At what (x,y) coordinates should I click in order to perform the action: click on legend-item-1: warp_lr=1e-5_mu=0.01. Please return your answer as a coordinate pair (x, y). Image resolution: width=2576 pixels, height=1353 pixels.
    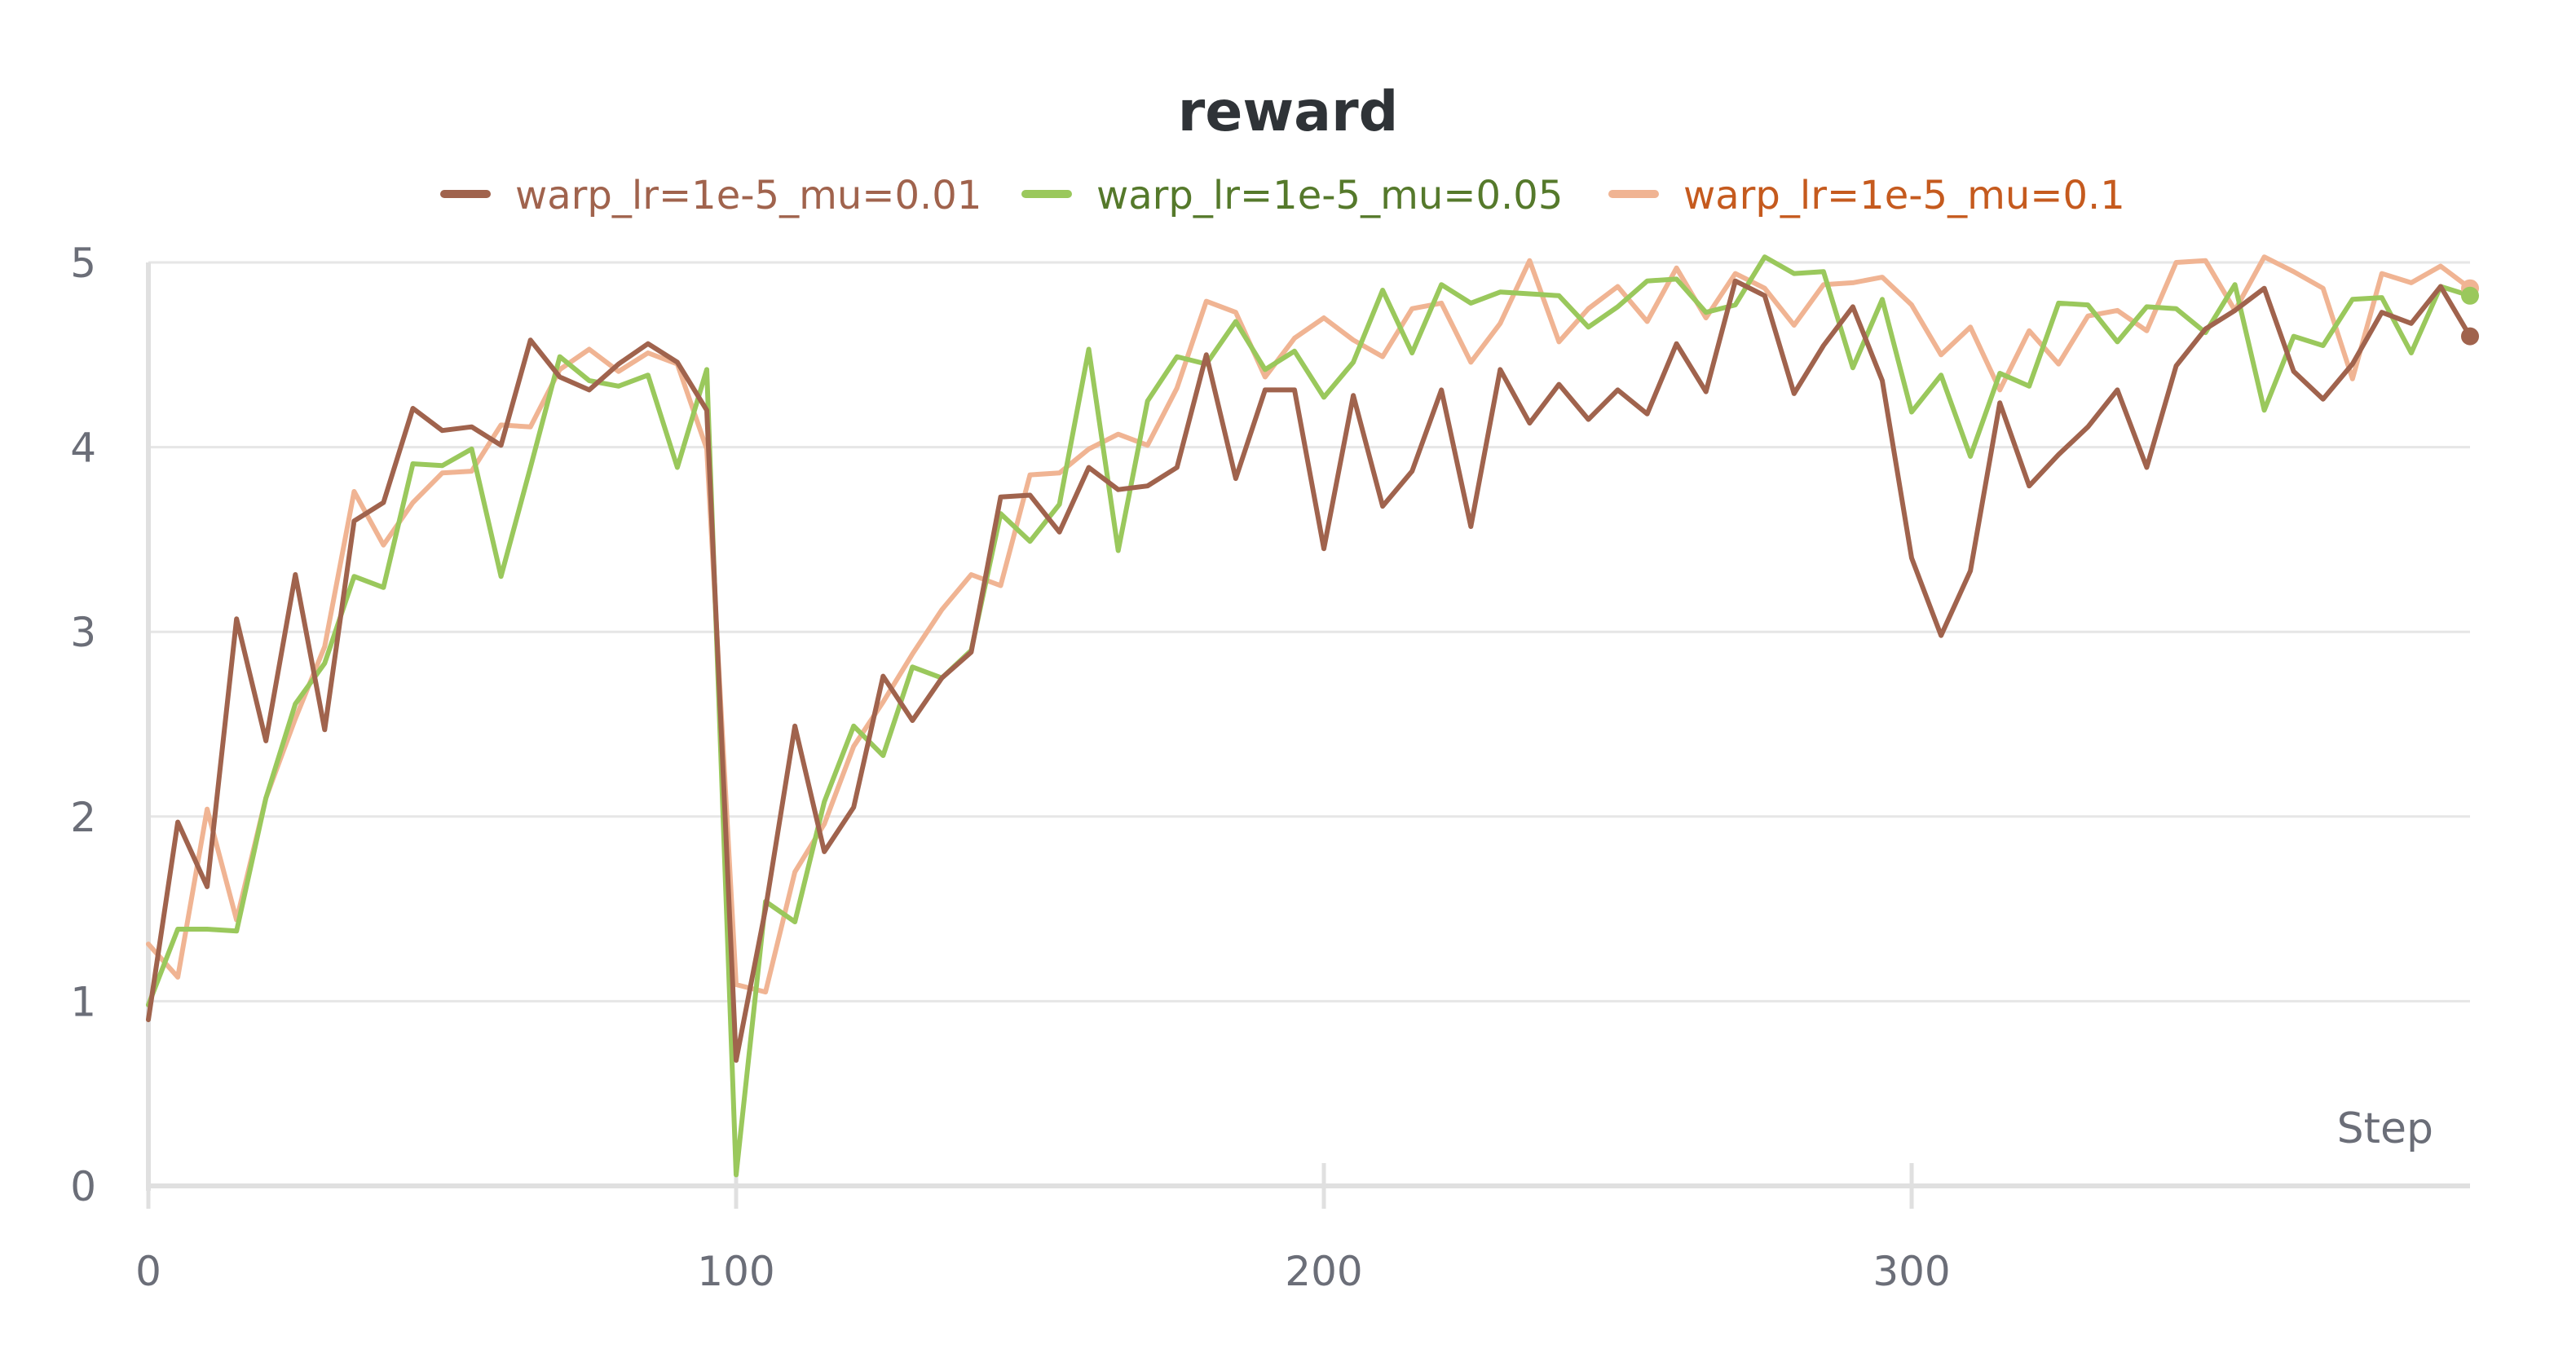
    Looking at the image, I should click on (710, 195).